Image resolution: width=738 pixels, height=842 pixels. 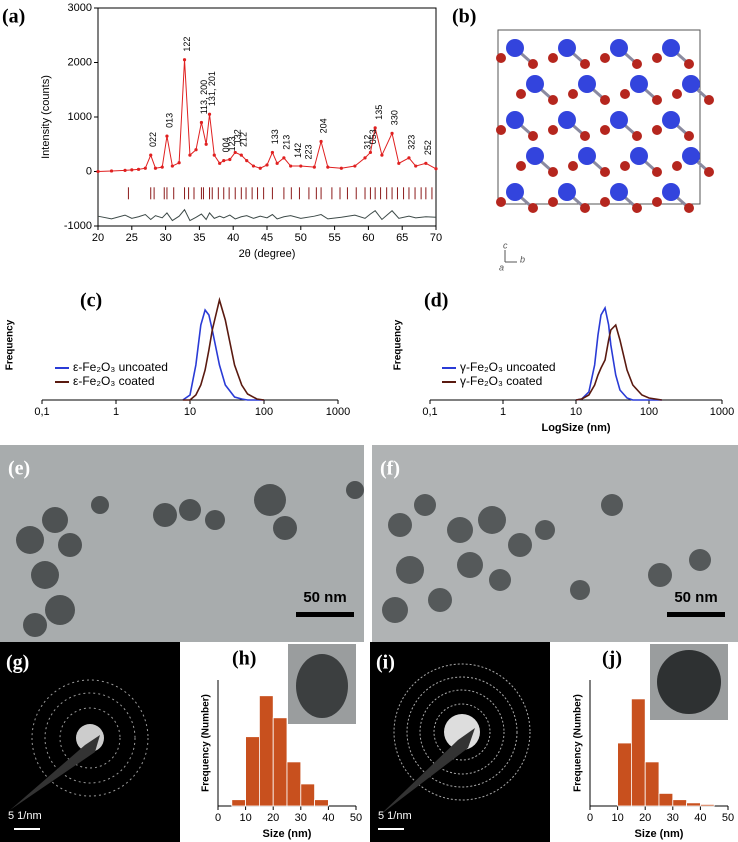 I want to click on legend-label: γ-Fe₂O₃ coated, so click(x=501, y=381).